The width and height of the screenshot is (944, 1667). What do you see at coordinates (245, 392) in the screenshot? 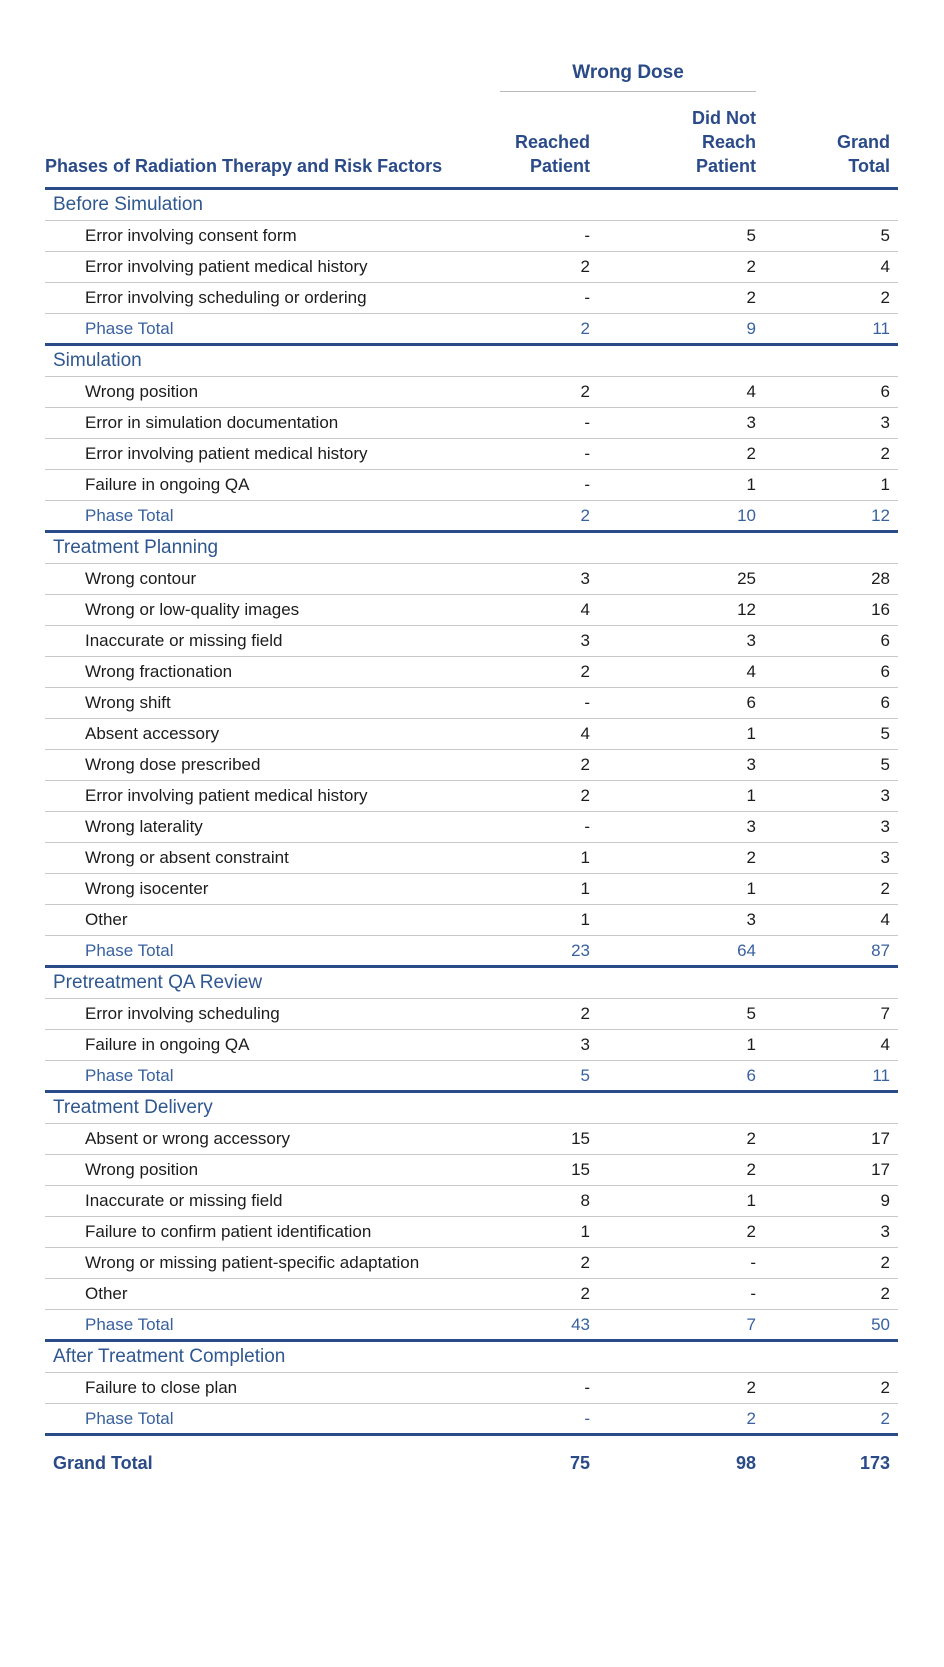
I see `row-label: Wrong position` at bounding box center [245, 392].